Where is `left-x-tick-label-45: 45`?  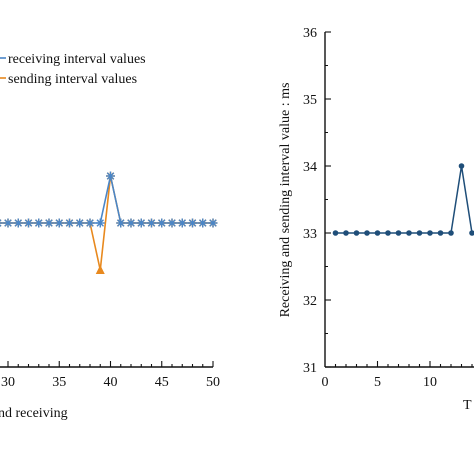
left-x-tick-label-45: 45 is located at coordinates (162, 382).